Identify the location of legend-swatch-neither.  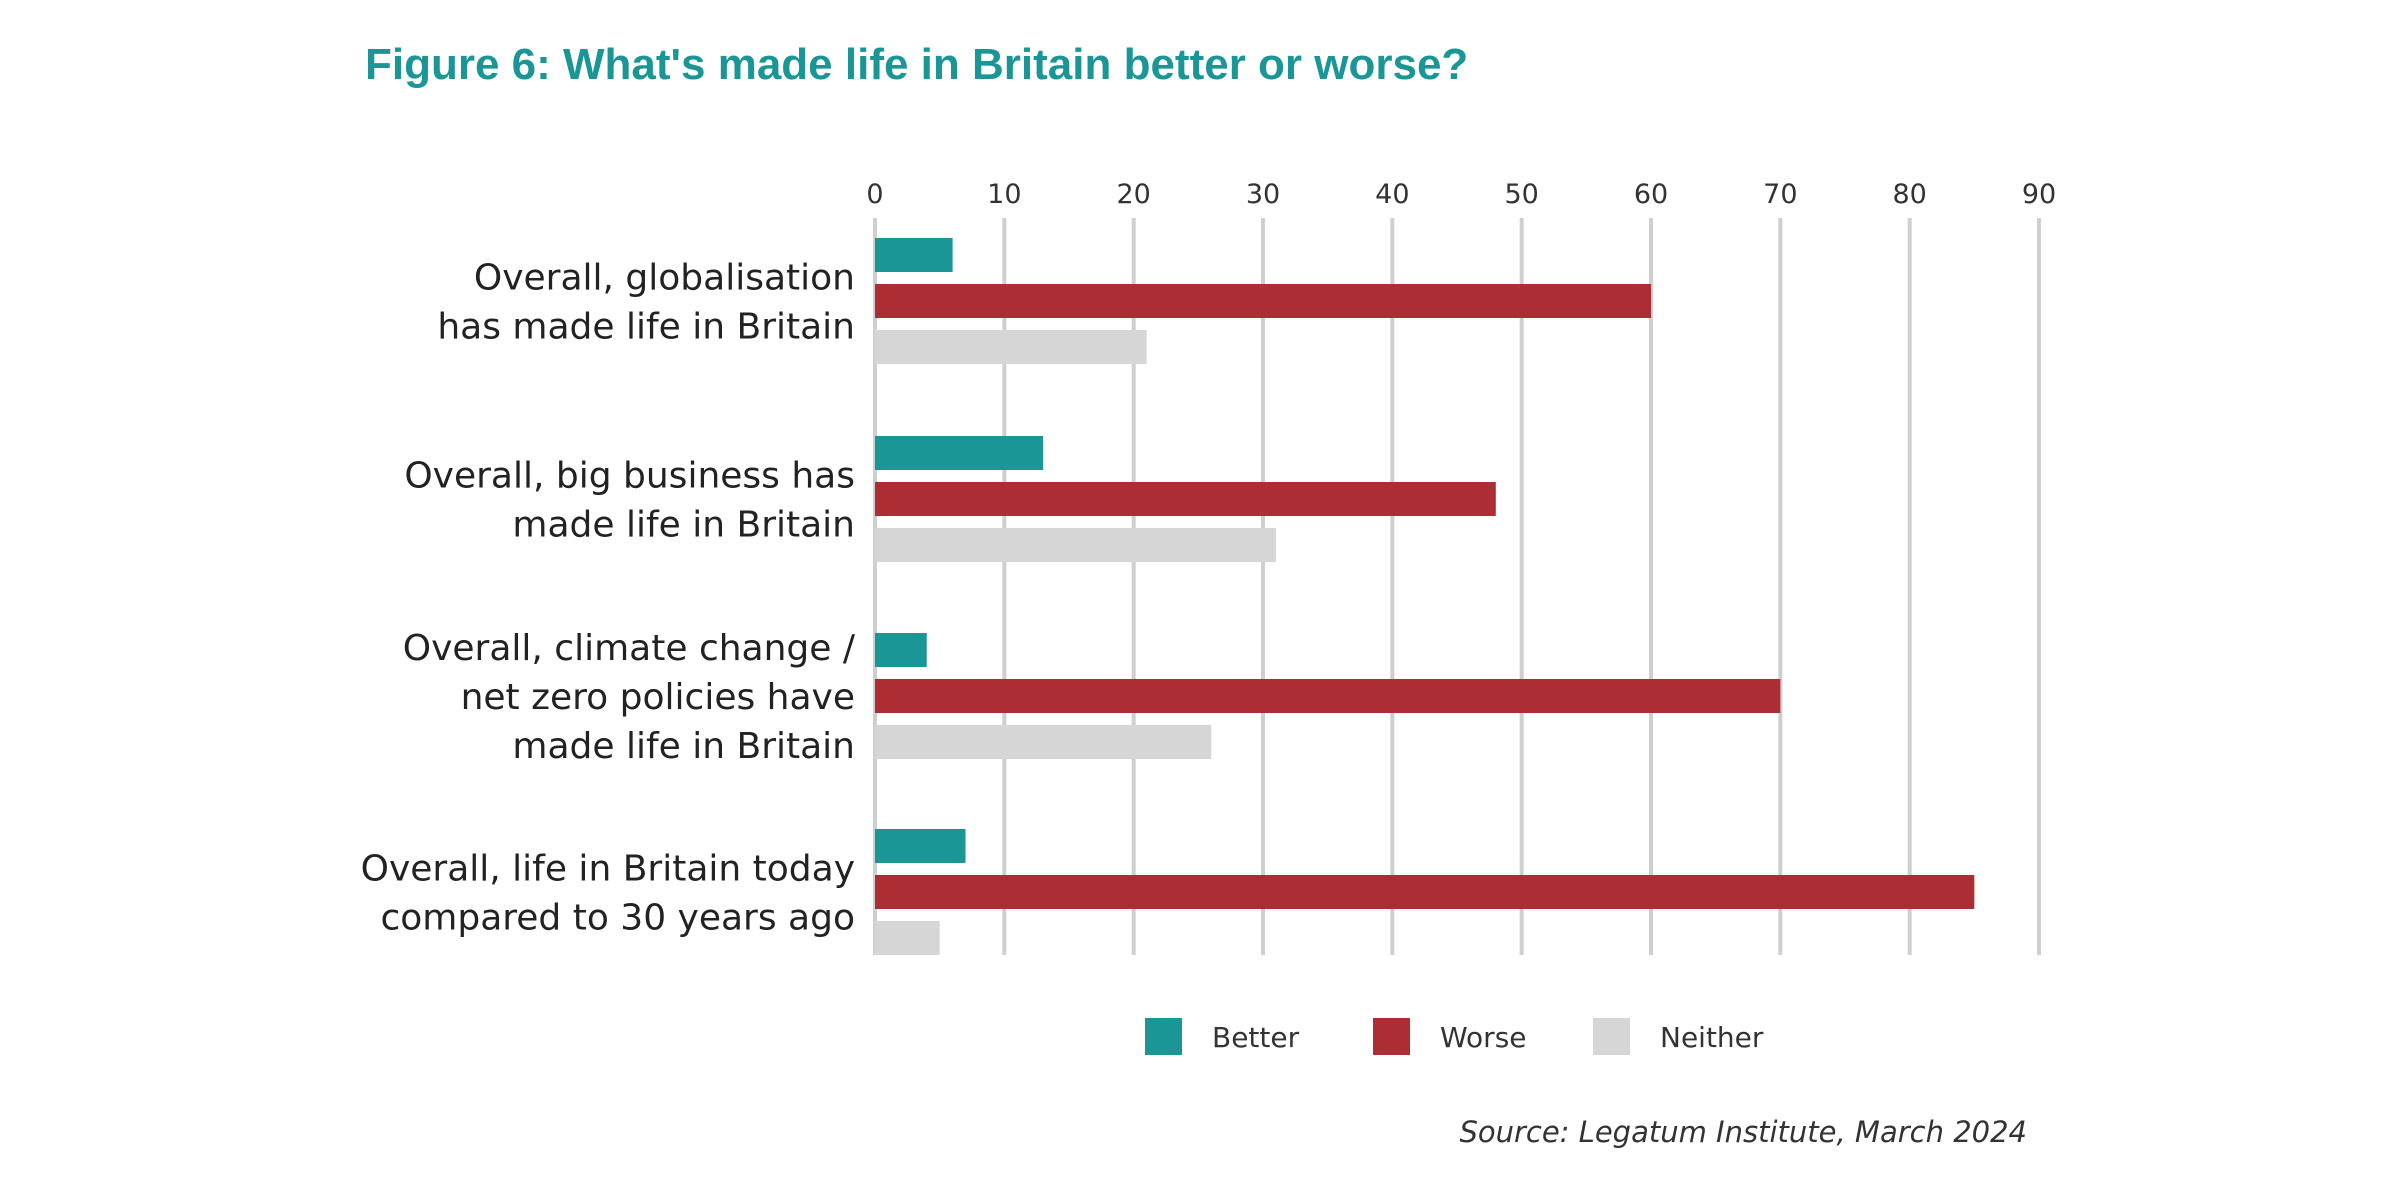
(1611, 1036).